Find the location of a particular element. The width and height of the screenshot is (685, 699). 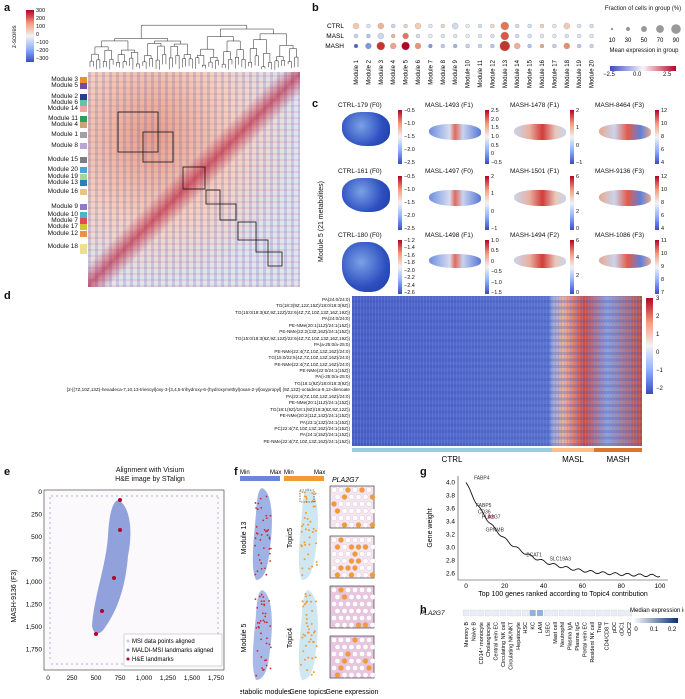

panel-g-ytick: 3.0 is located at coordinates (450, 548).